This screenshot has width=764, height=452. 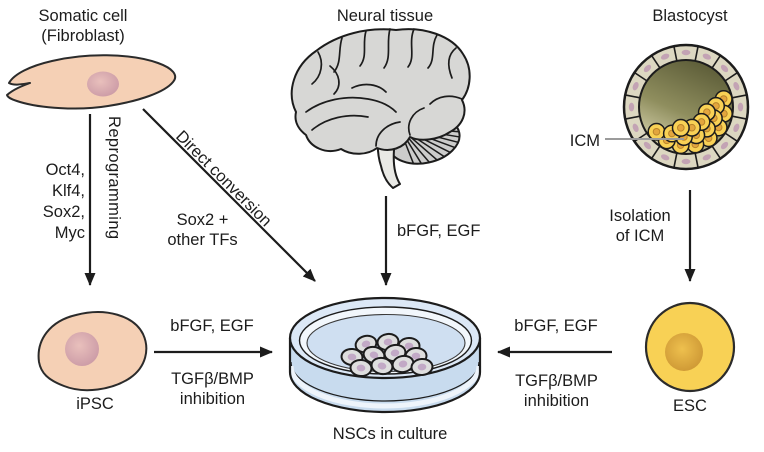 I want to click on ipsc-cell-illustration, so click(x=92, y=351).